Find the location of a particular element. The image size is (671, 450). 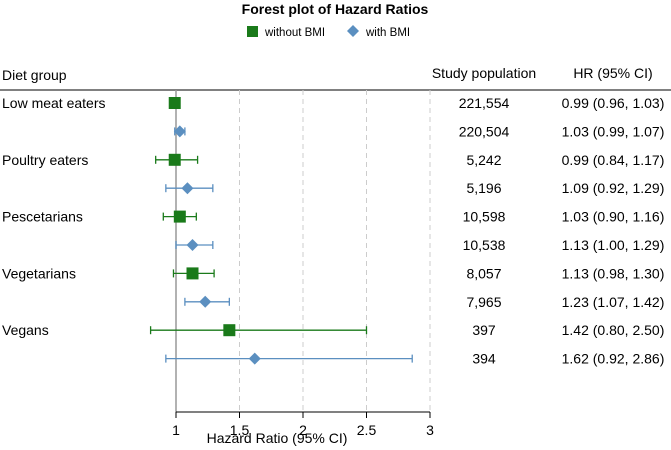

row-population: 5,196 is located at coordinates (483, 188).